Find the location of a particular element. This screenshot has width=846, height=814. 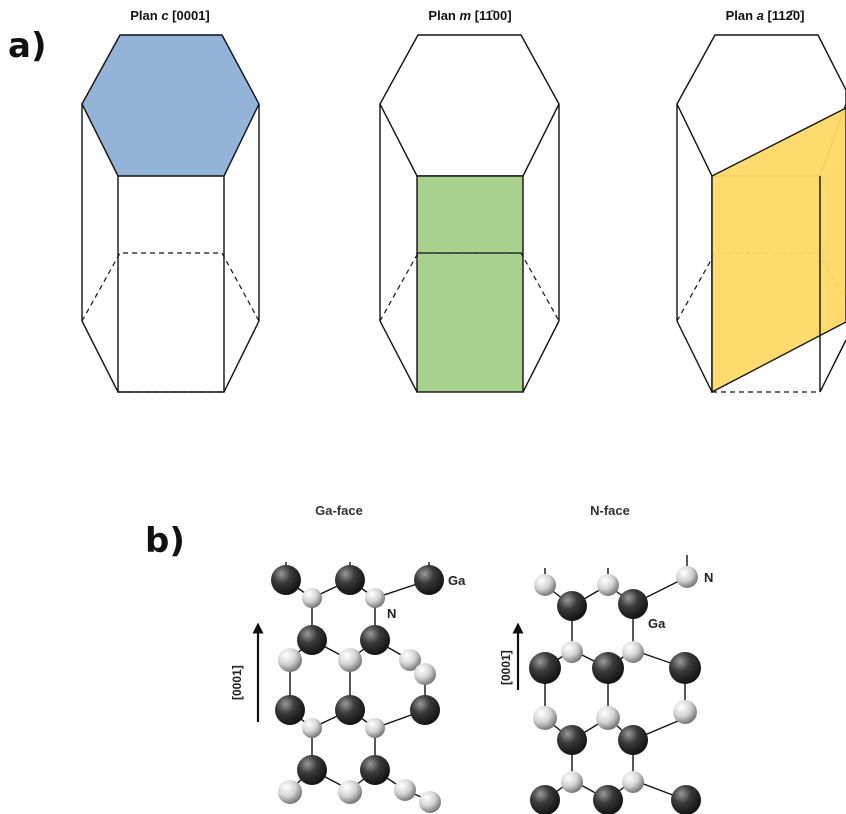

prism-plan-a: Plan a [112̄0] is located at coordinates (761, 201).